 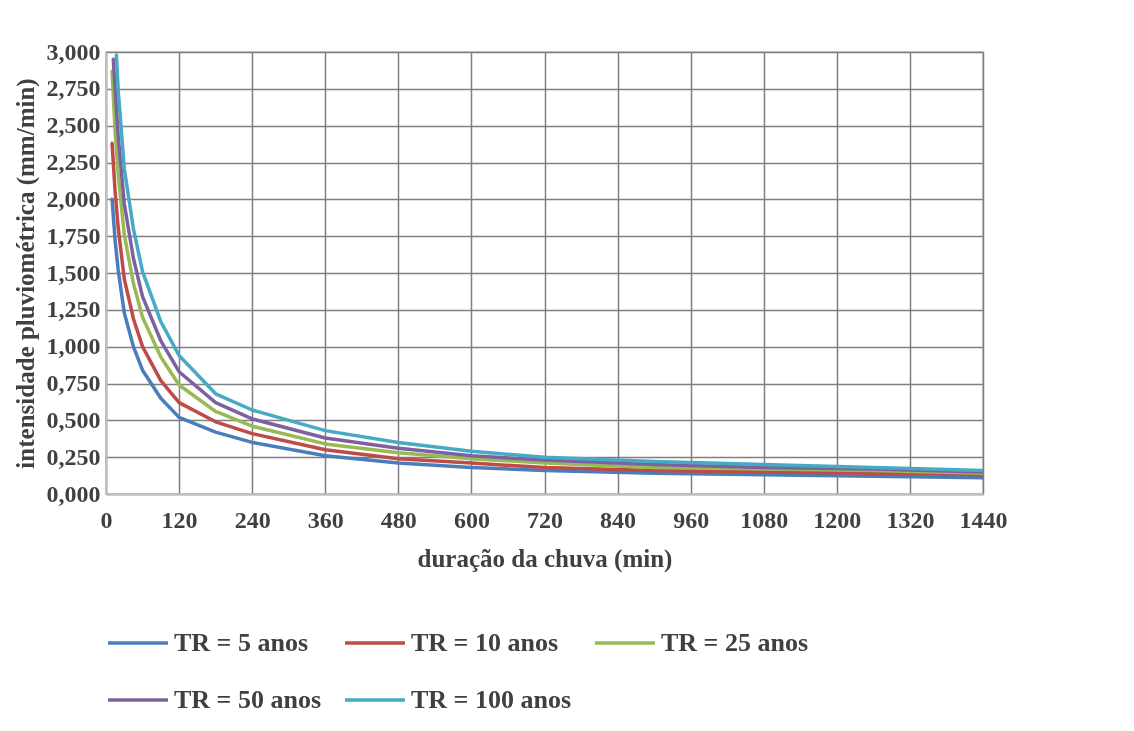 What do you see at coordinates (983, 519) in the screenshot?
I see `x-tick-label: 1440` at bounding box center [983, 519].